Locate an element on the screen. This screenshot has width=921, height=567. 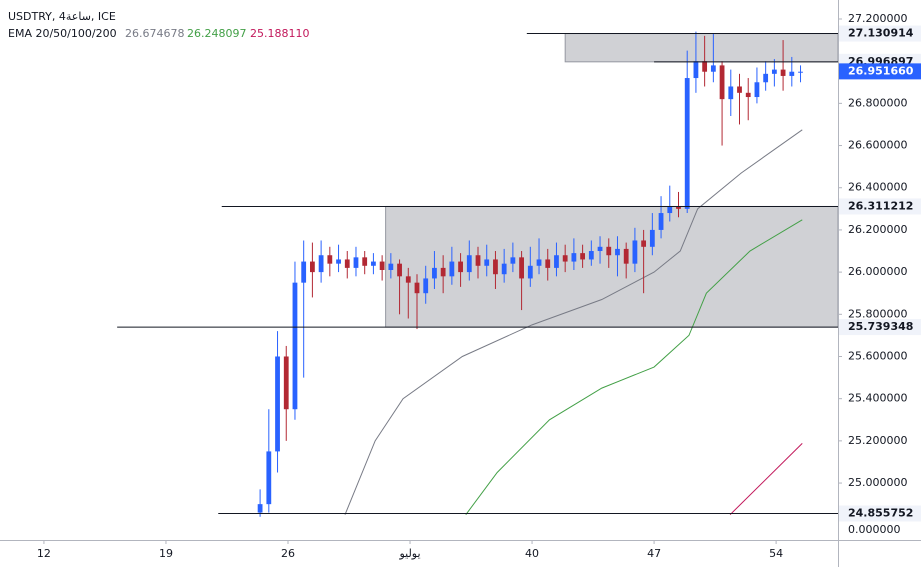
x-tick-label: 12 is located at coordinates (44, 553).